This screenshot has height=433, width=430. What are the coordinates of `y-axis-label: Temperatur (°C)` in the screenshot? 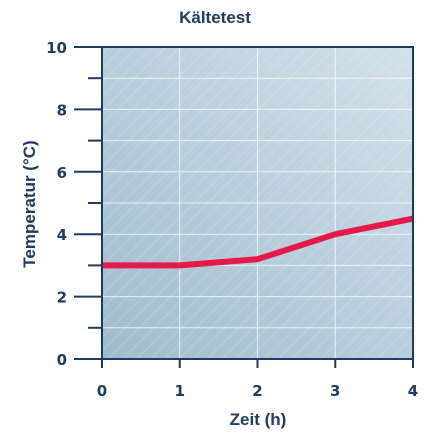 It's located at (29, 203).